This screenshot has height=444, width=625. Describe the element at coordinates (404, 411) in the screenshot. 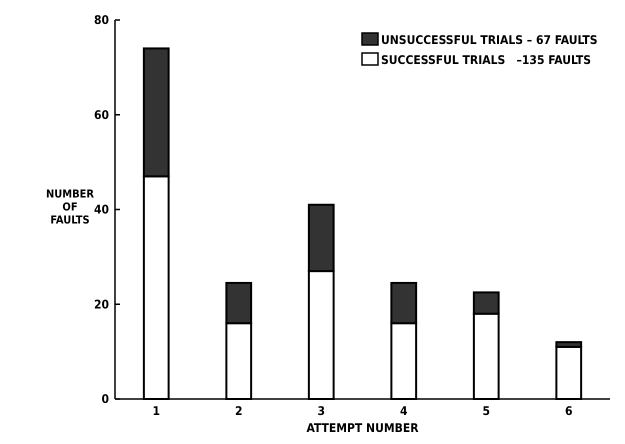

I see `x-tick-label: 4` at that location.